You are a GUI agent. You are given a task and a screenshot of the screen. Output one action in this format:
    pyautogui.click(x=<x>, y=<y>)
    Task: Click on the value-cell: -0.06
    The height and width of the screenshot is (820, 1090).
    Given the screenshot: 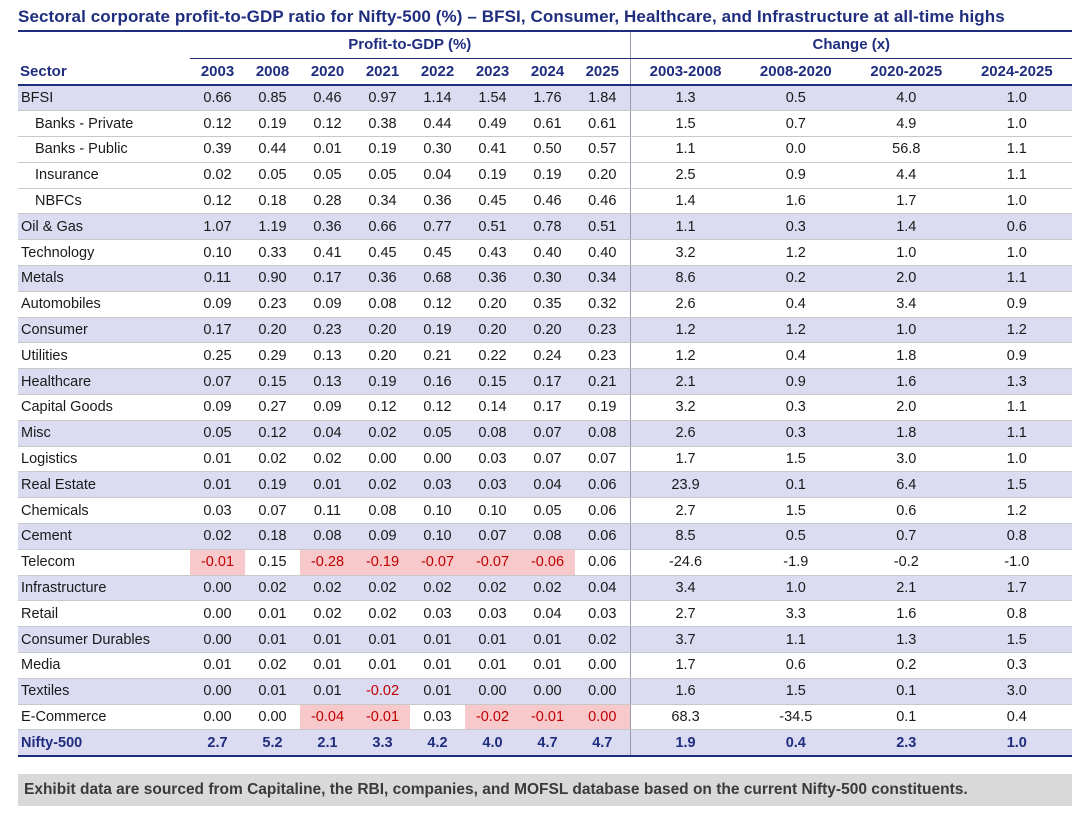 What is the action you would take?
    pyautogui.click(x=547, y=562)
    